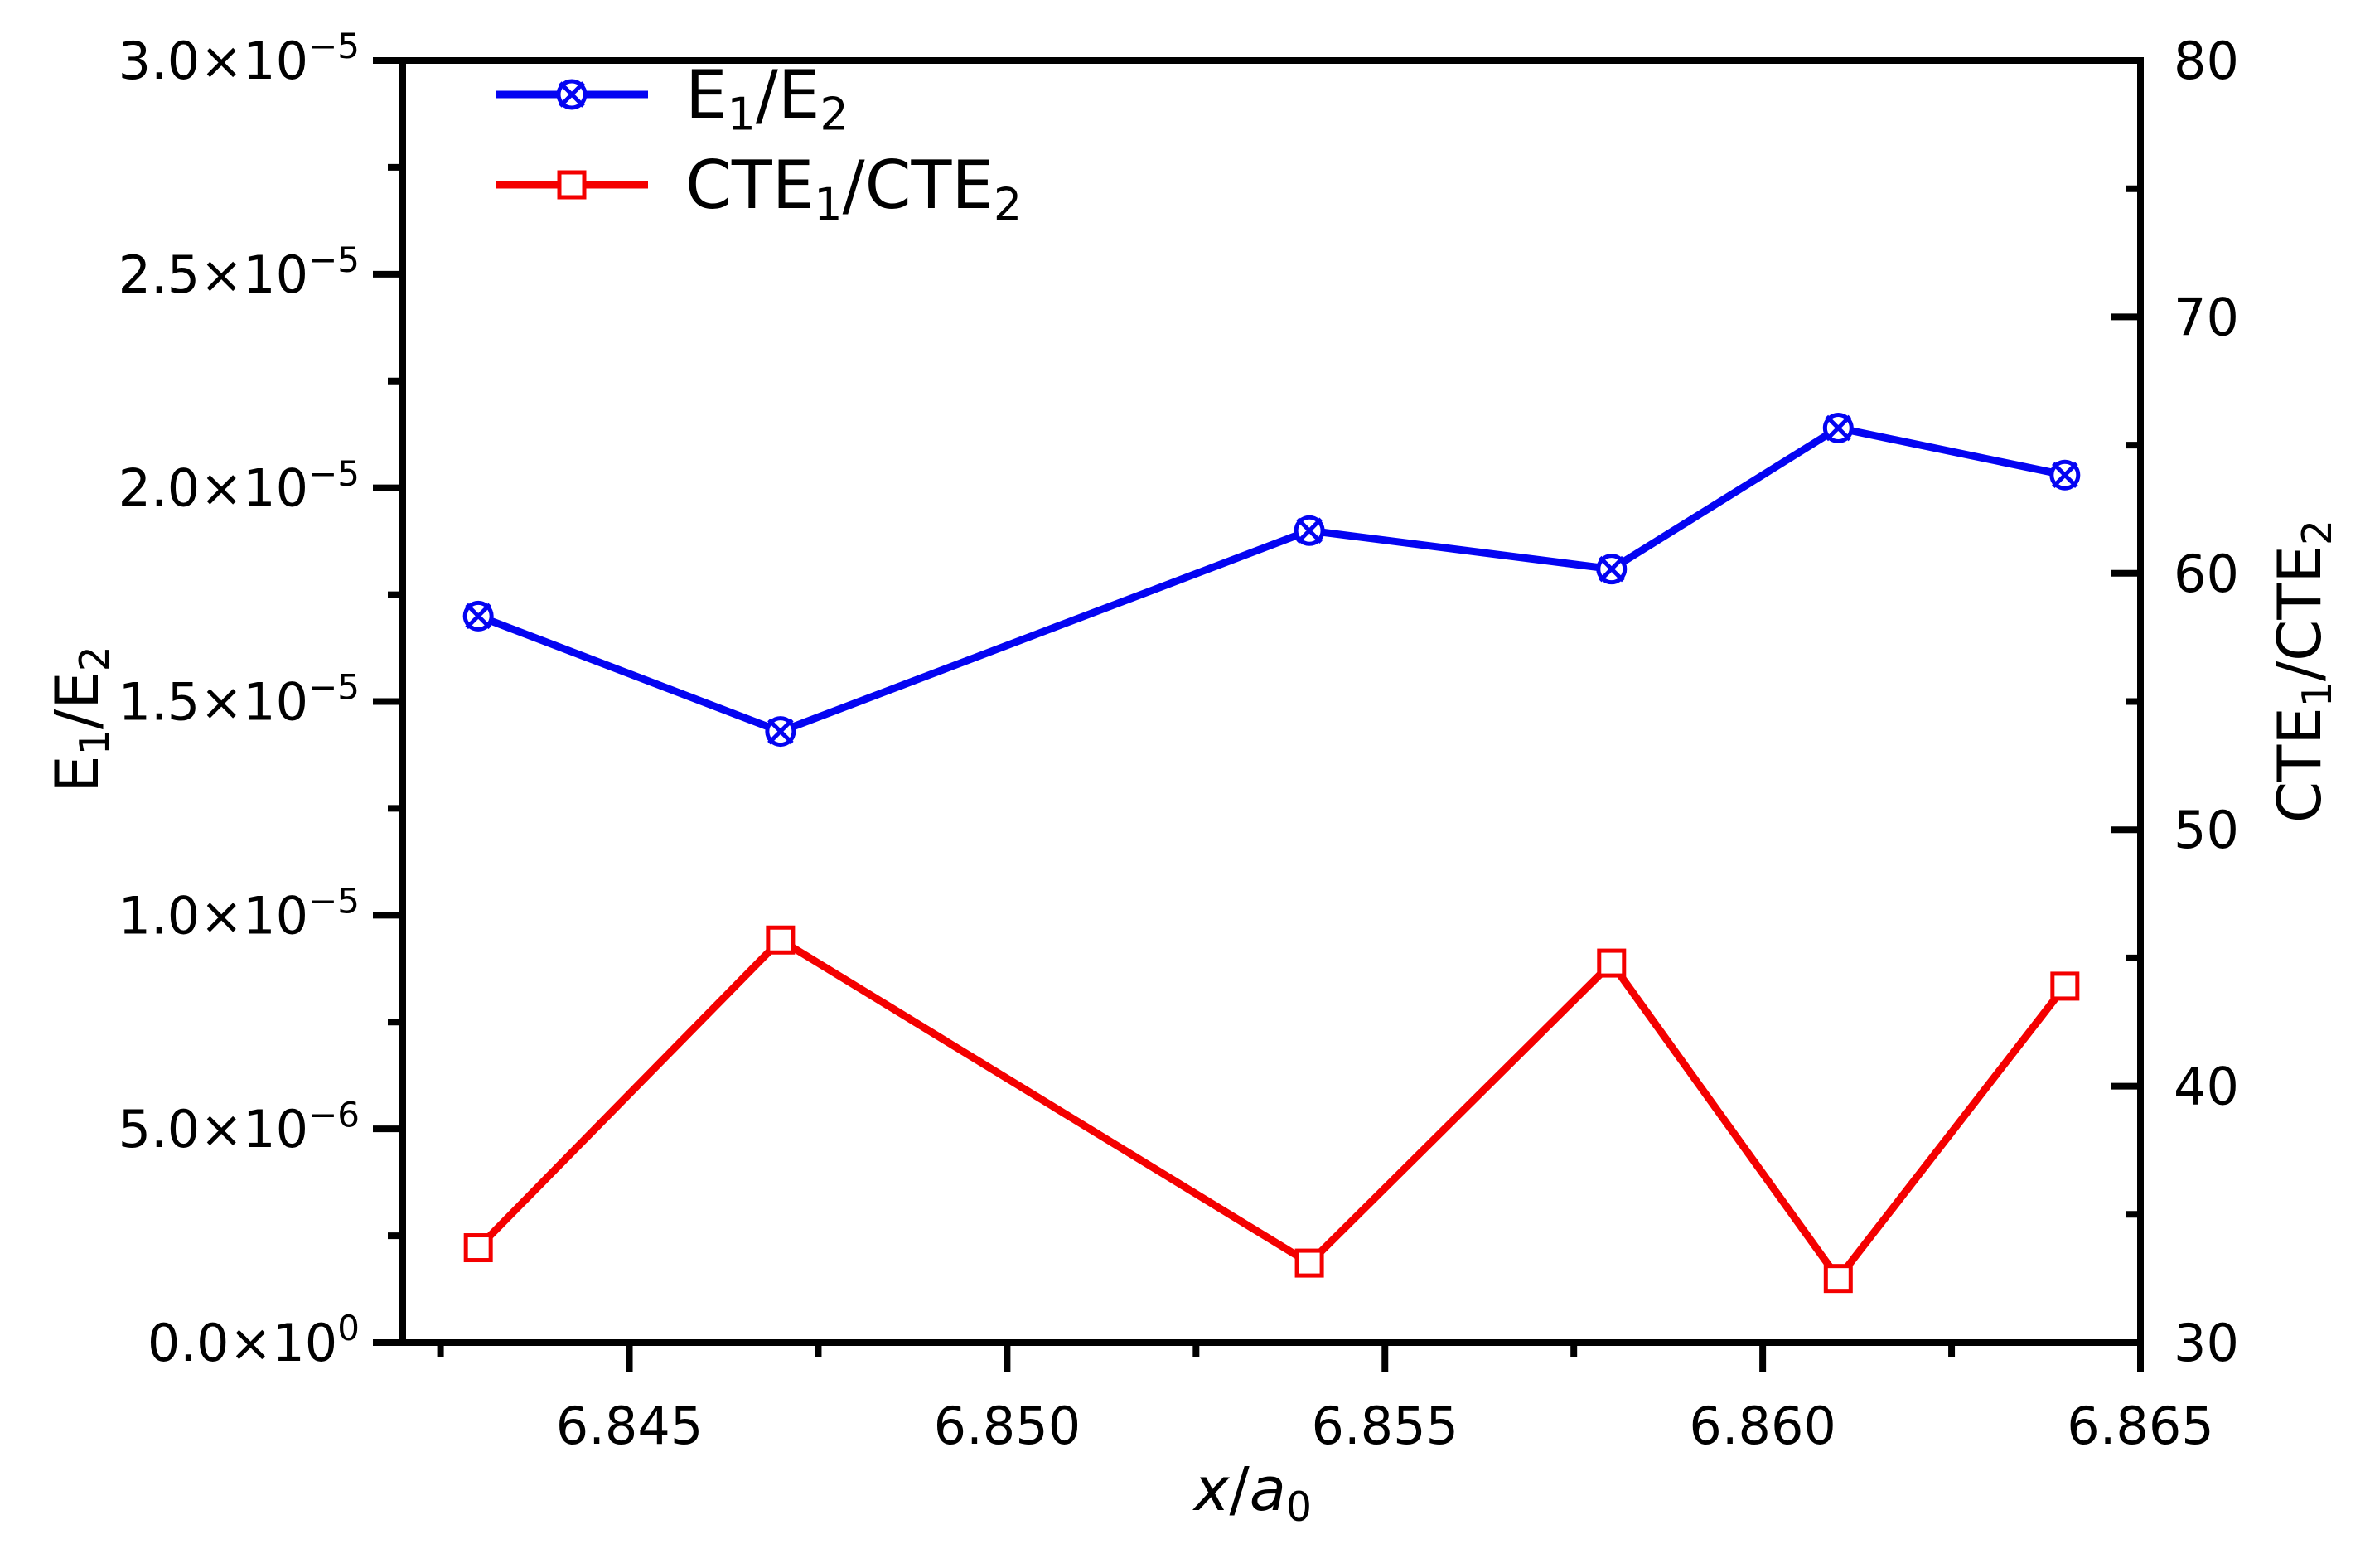 The width and height of the screenshot is (2370, 1568). I want to click on y-right-tick-label: 60, so click(2206, 574).